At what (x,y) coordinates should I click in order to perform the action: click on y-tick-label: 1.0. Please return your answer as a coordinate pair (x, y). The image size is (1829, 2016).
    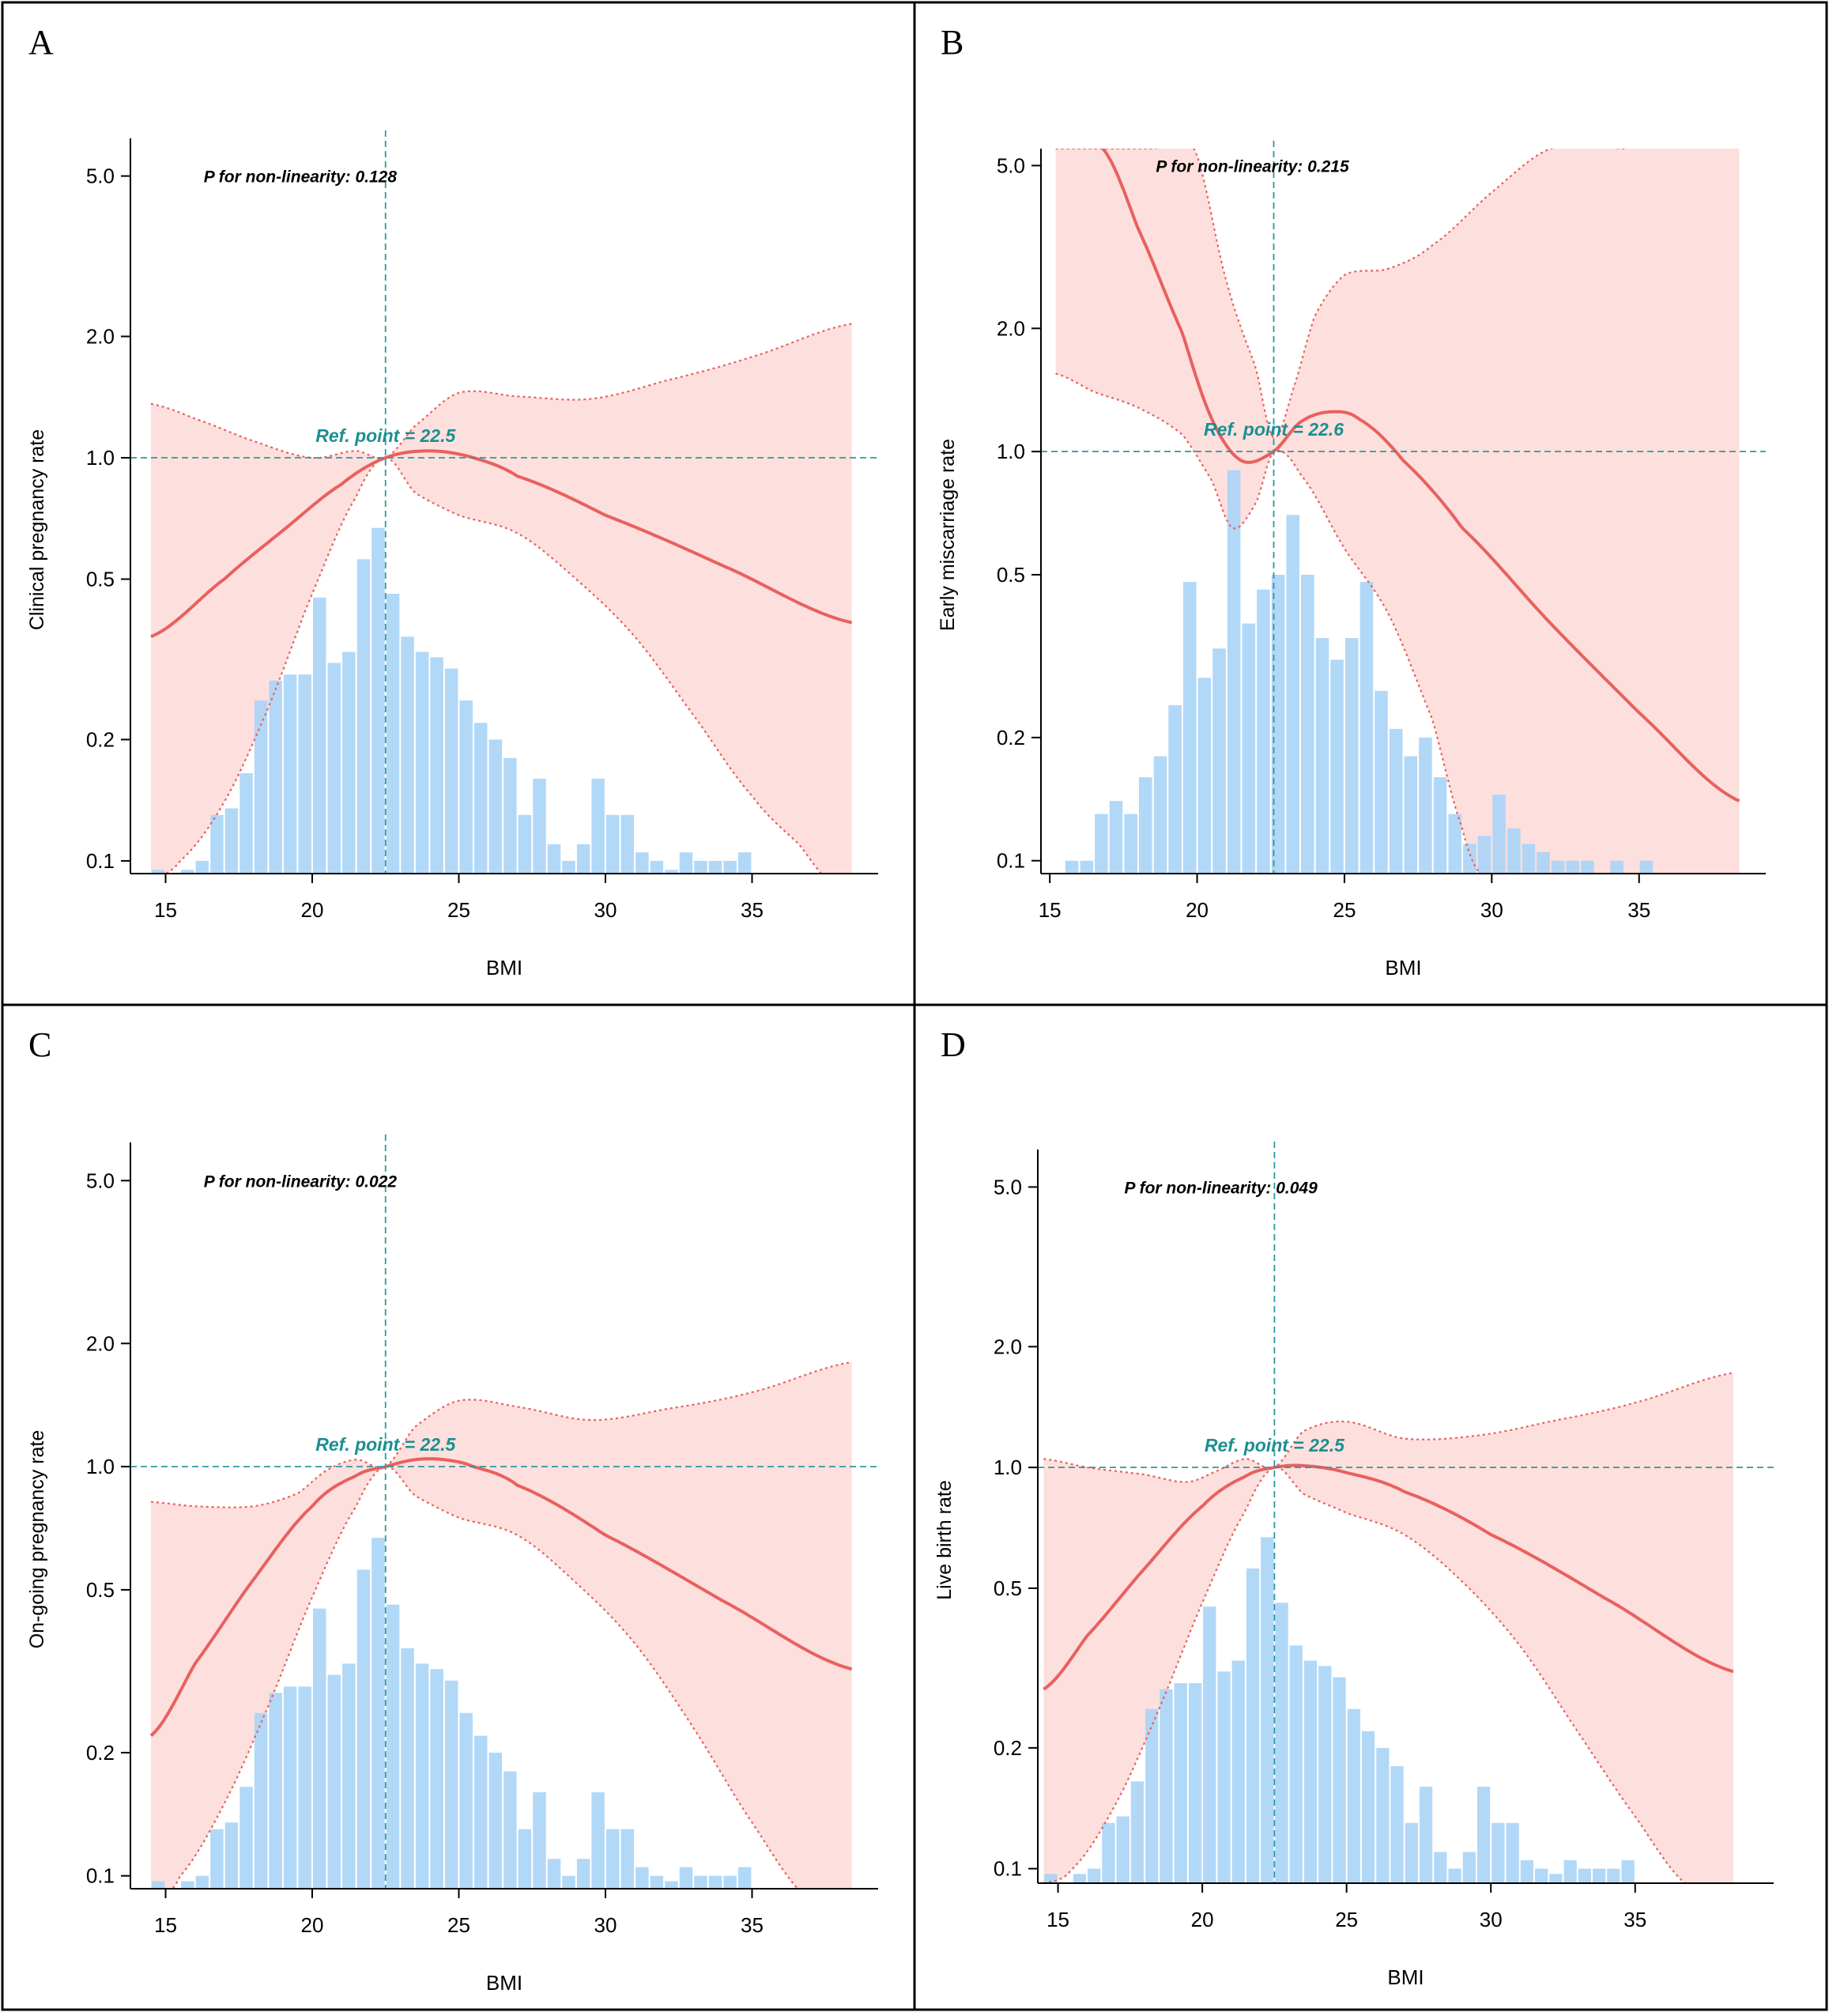
    Looking at the image, I should click on (1008, 1467).